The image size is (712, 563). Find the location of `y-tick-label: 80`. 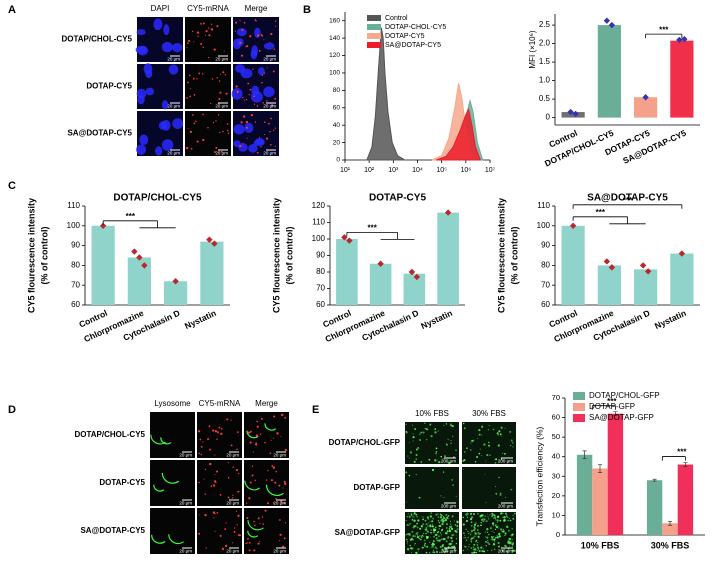

y-tick-label: 80 is located at coordinates (545, 265).